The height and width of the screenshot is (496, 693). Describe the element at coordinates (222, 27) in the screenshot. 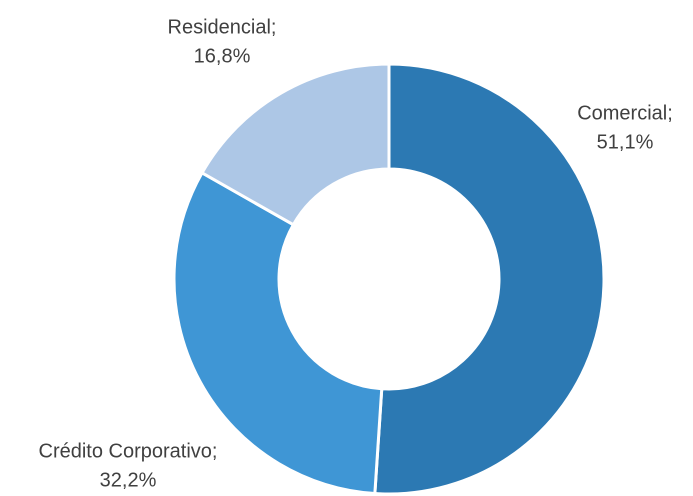

I see `slice-category-label: Residencial;` at that location.